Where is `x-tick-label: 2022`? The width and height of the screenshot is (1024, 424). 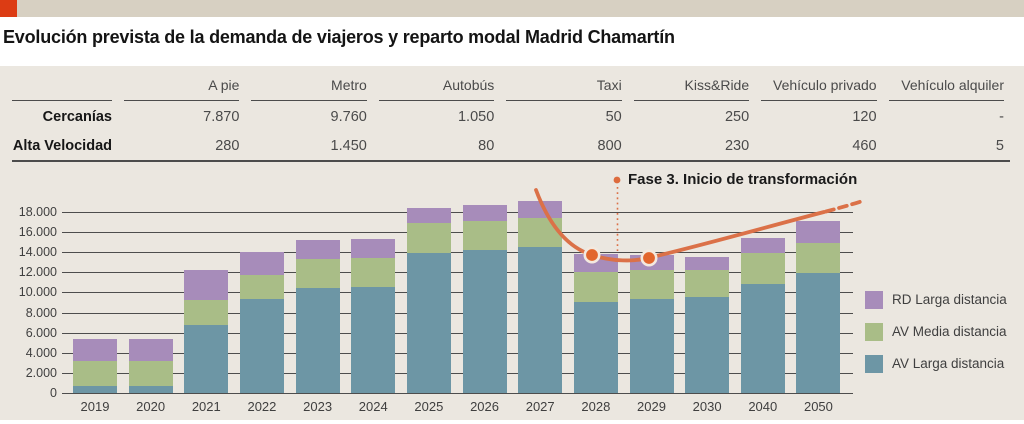
x-tick-label: 2022 is located at coordinates (262, 406).